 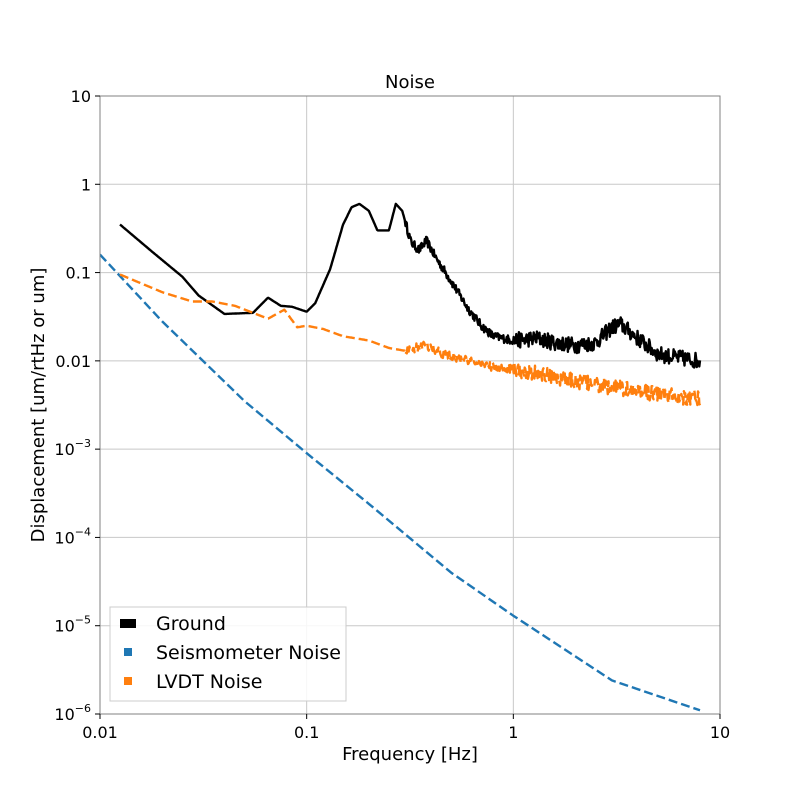 What do you see at coordinates (72, 536) in the screenshot?
I see `y-tick-label: 10⁻⁴` at bounding box center [72, 536].